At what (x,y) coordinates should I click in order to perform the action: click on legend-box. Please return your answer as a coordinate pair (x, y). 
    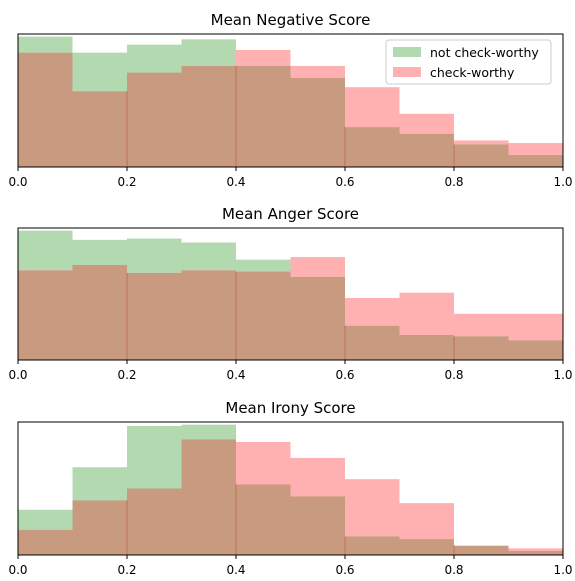
    Looking at the image, I should click on (468, 62).